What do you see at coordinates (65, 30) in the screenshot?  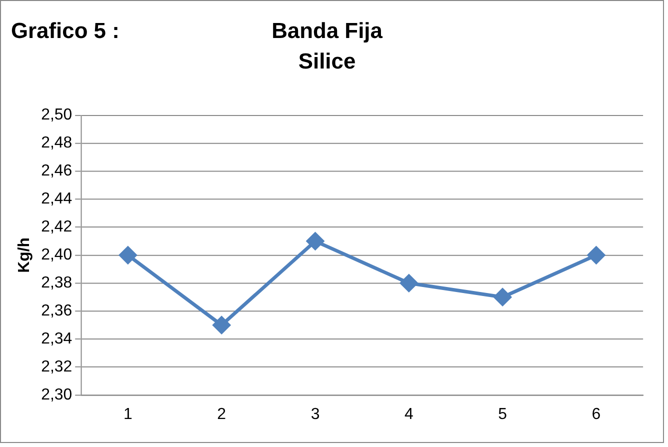 I see `text: Grafico 5 :` at bounding box center [65, 30].